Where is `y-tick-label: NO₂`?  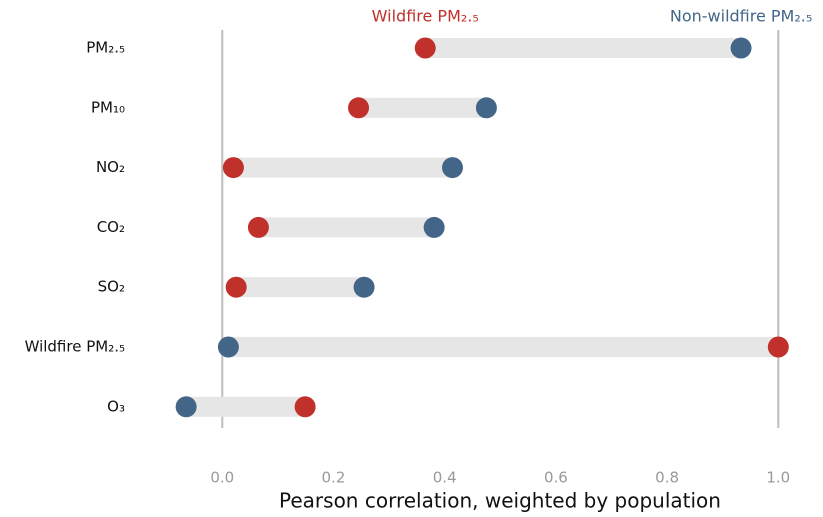 y-tick-label: NO₂ is located at coordinates (110, 167).